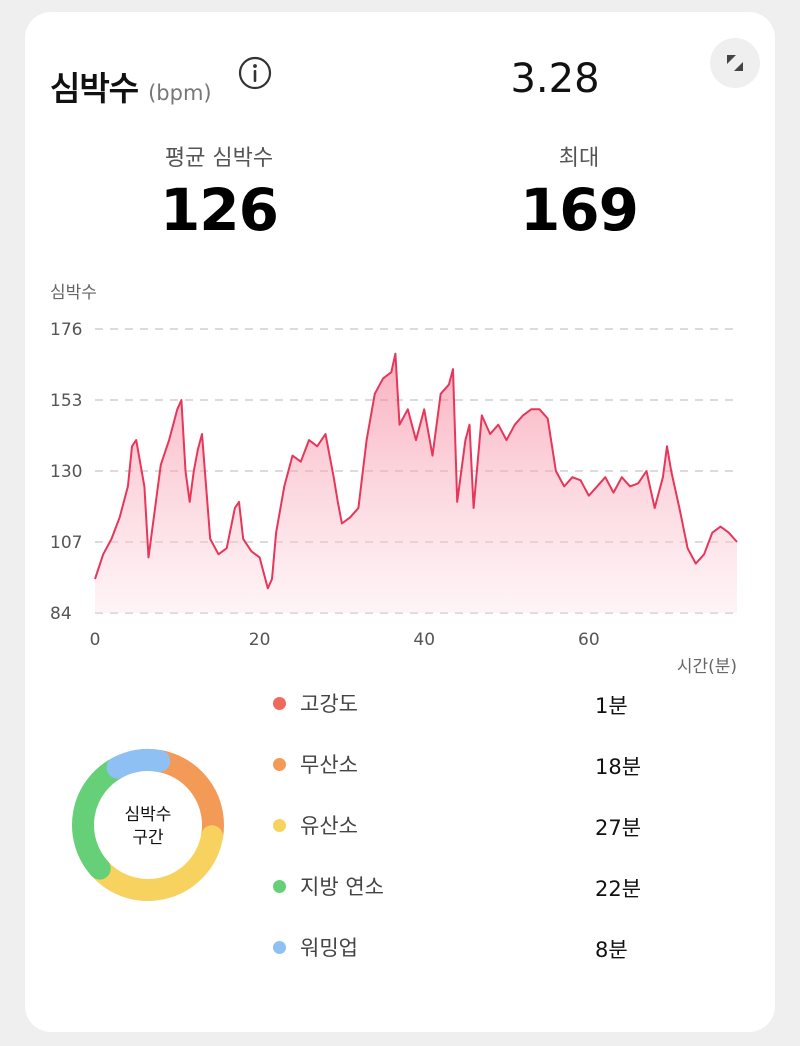 The height and width of the screenshot is (1046, 800). I want to click on donut-label-line2: 구간, so click(148, 838).